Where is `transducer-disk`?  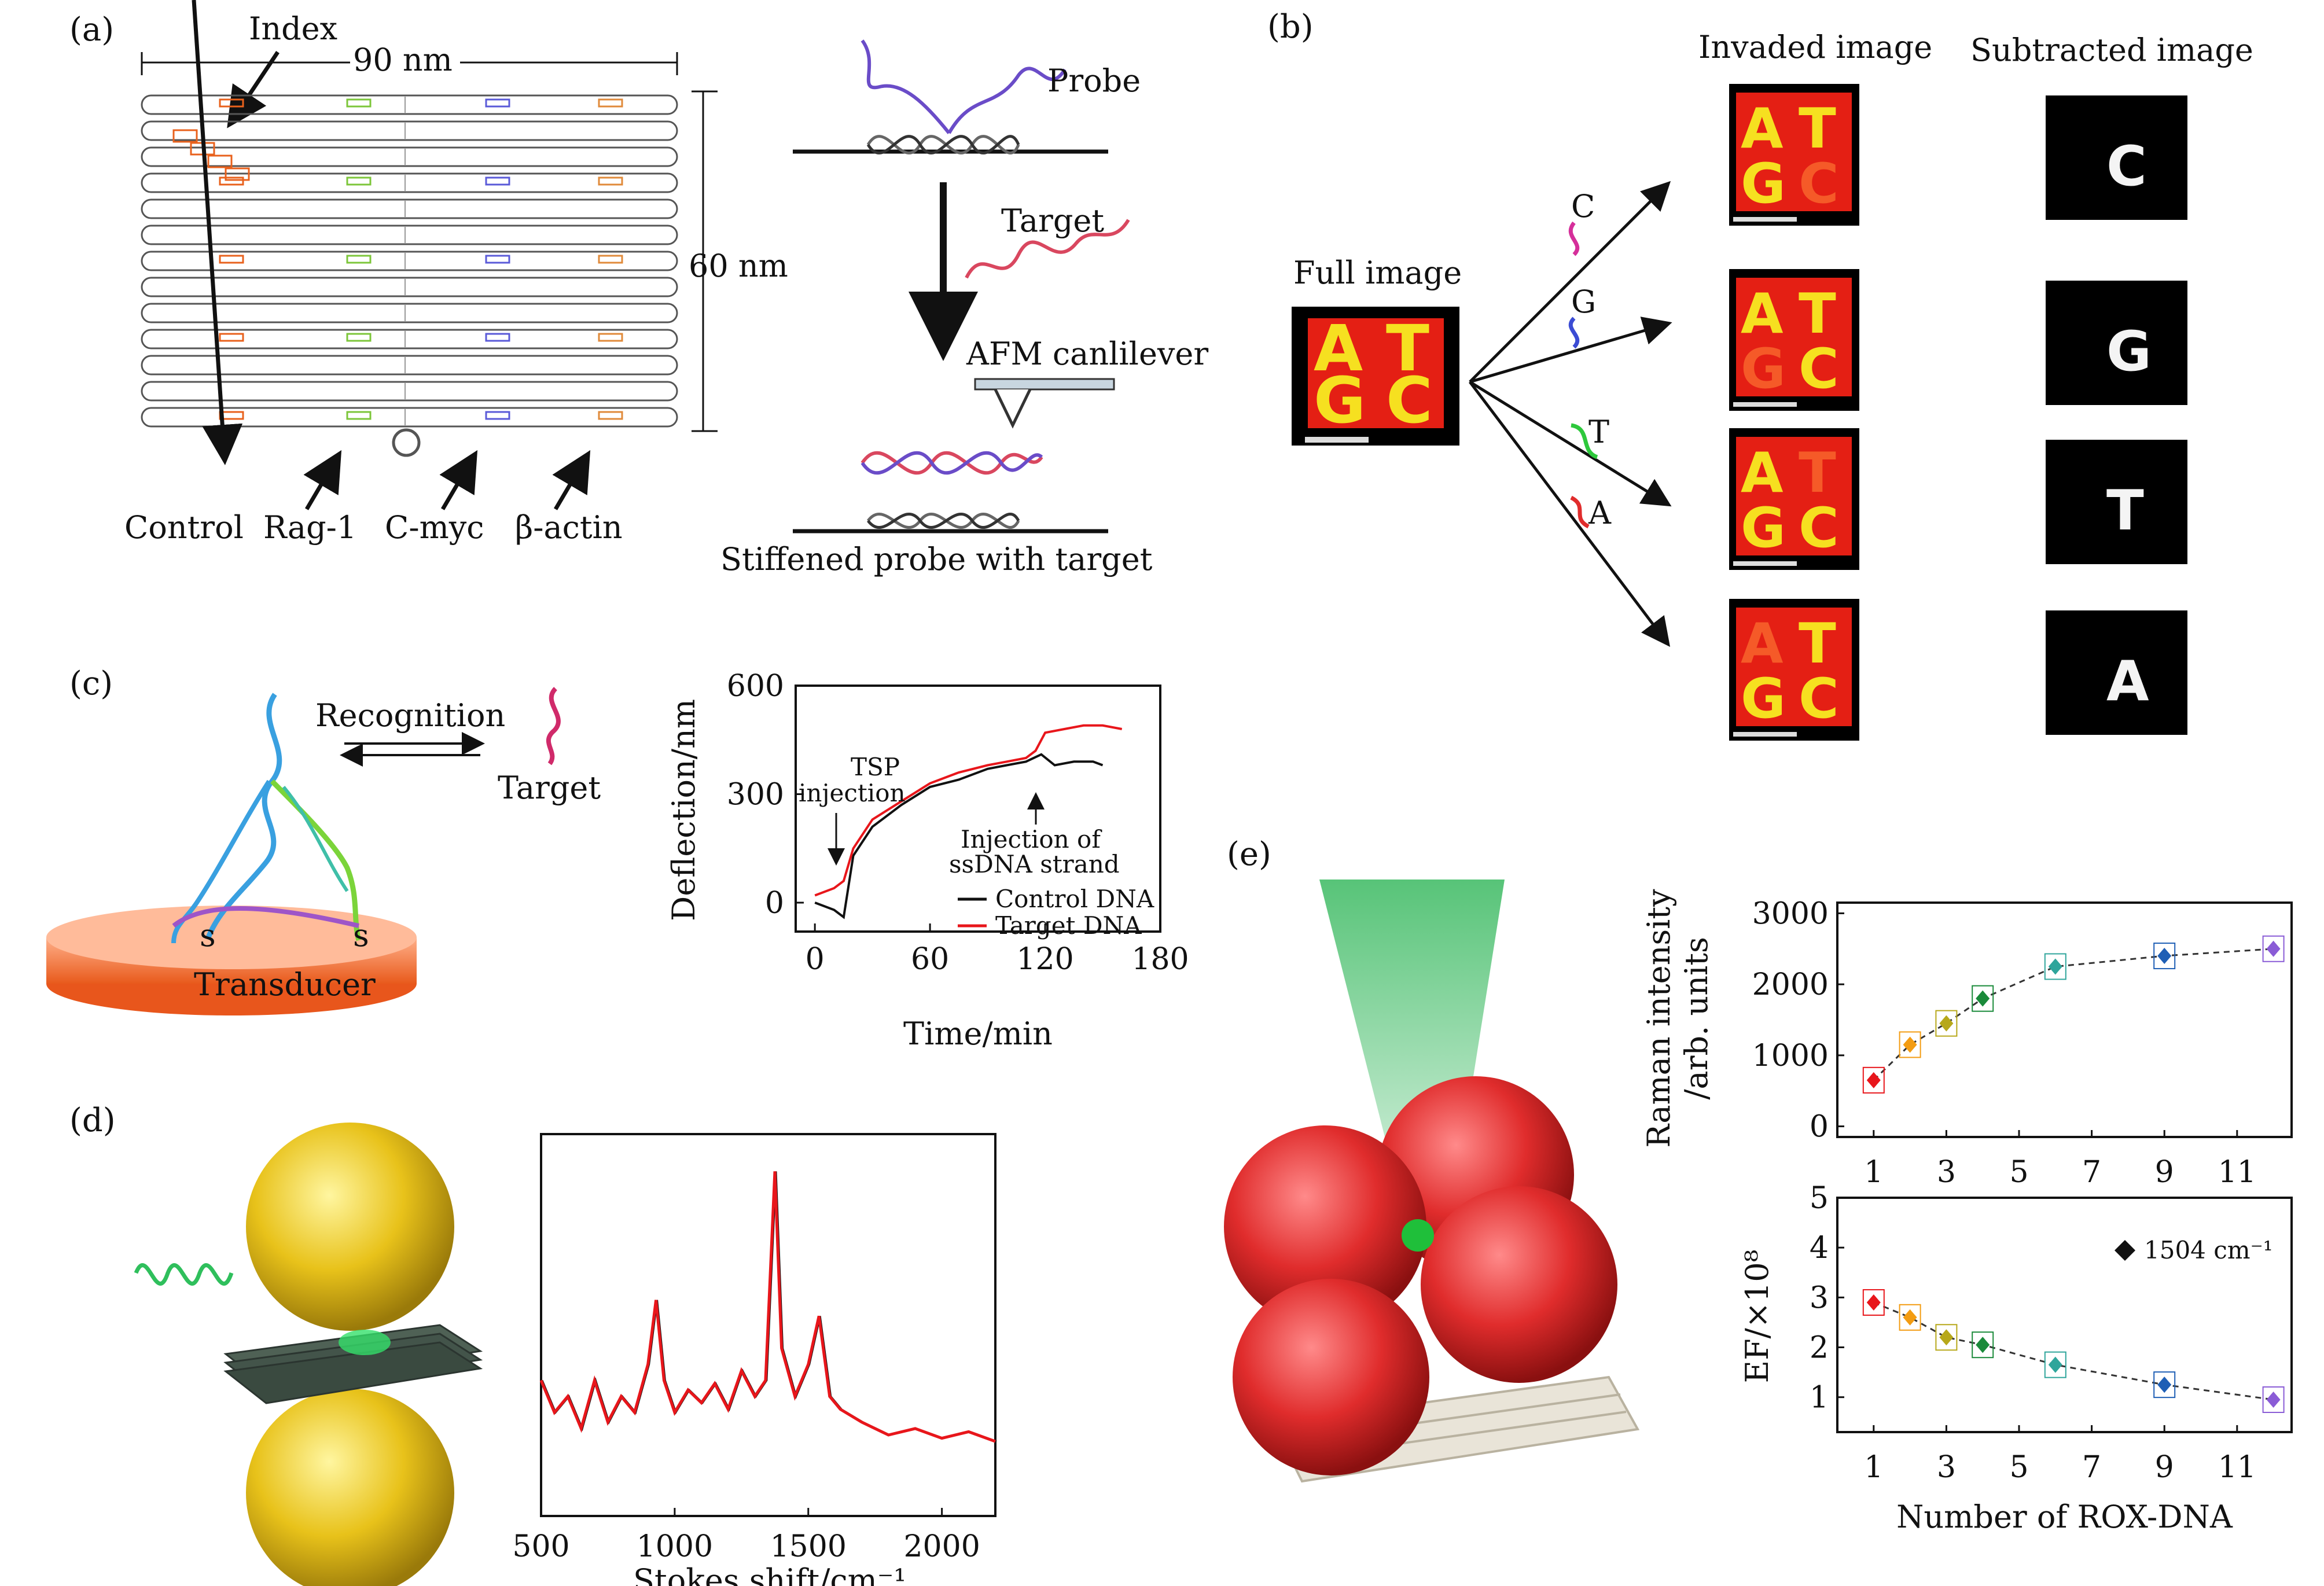 transducer-disk is located at coordinates (231, 937).